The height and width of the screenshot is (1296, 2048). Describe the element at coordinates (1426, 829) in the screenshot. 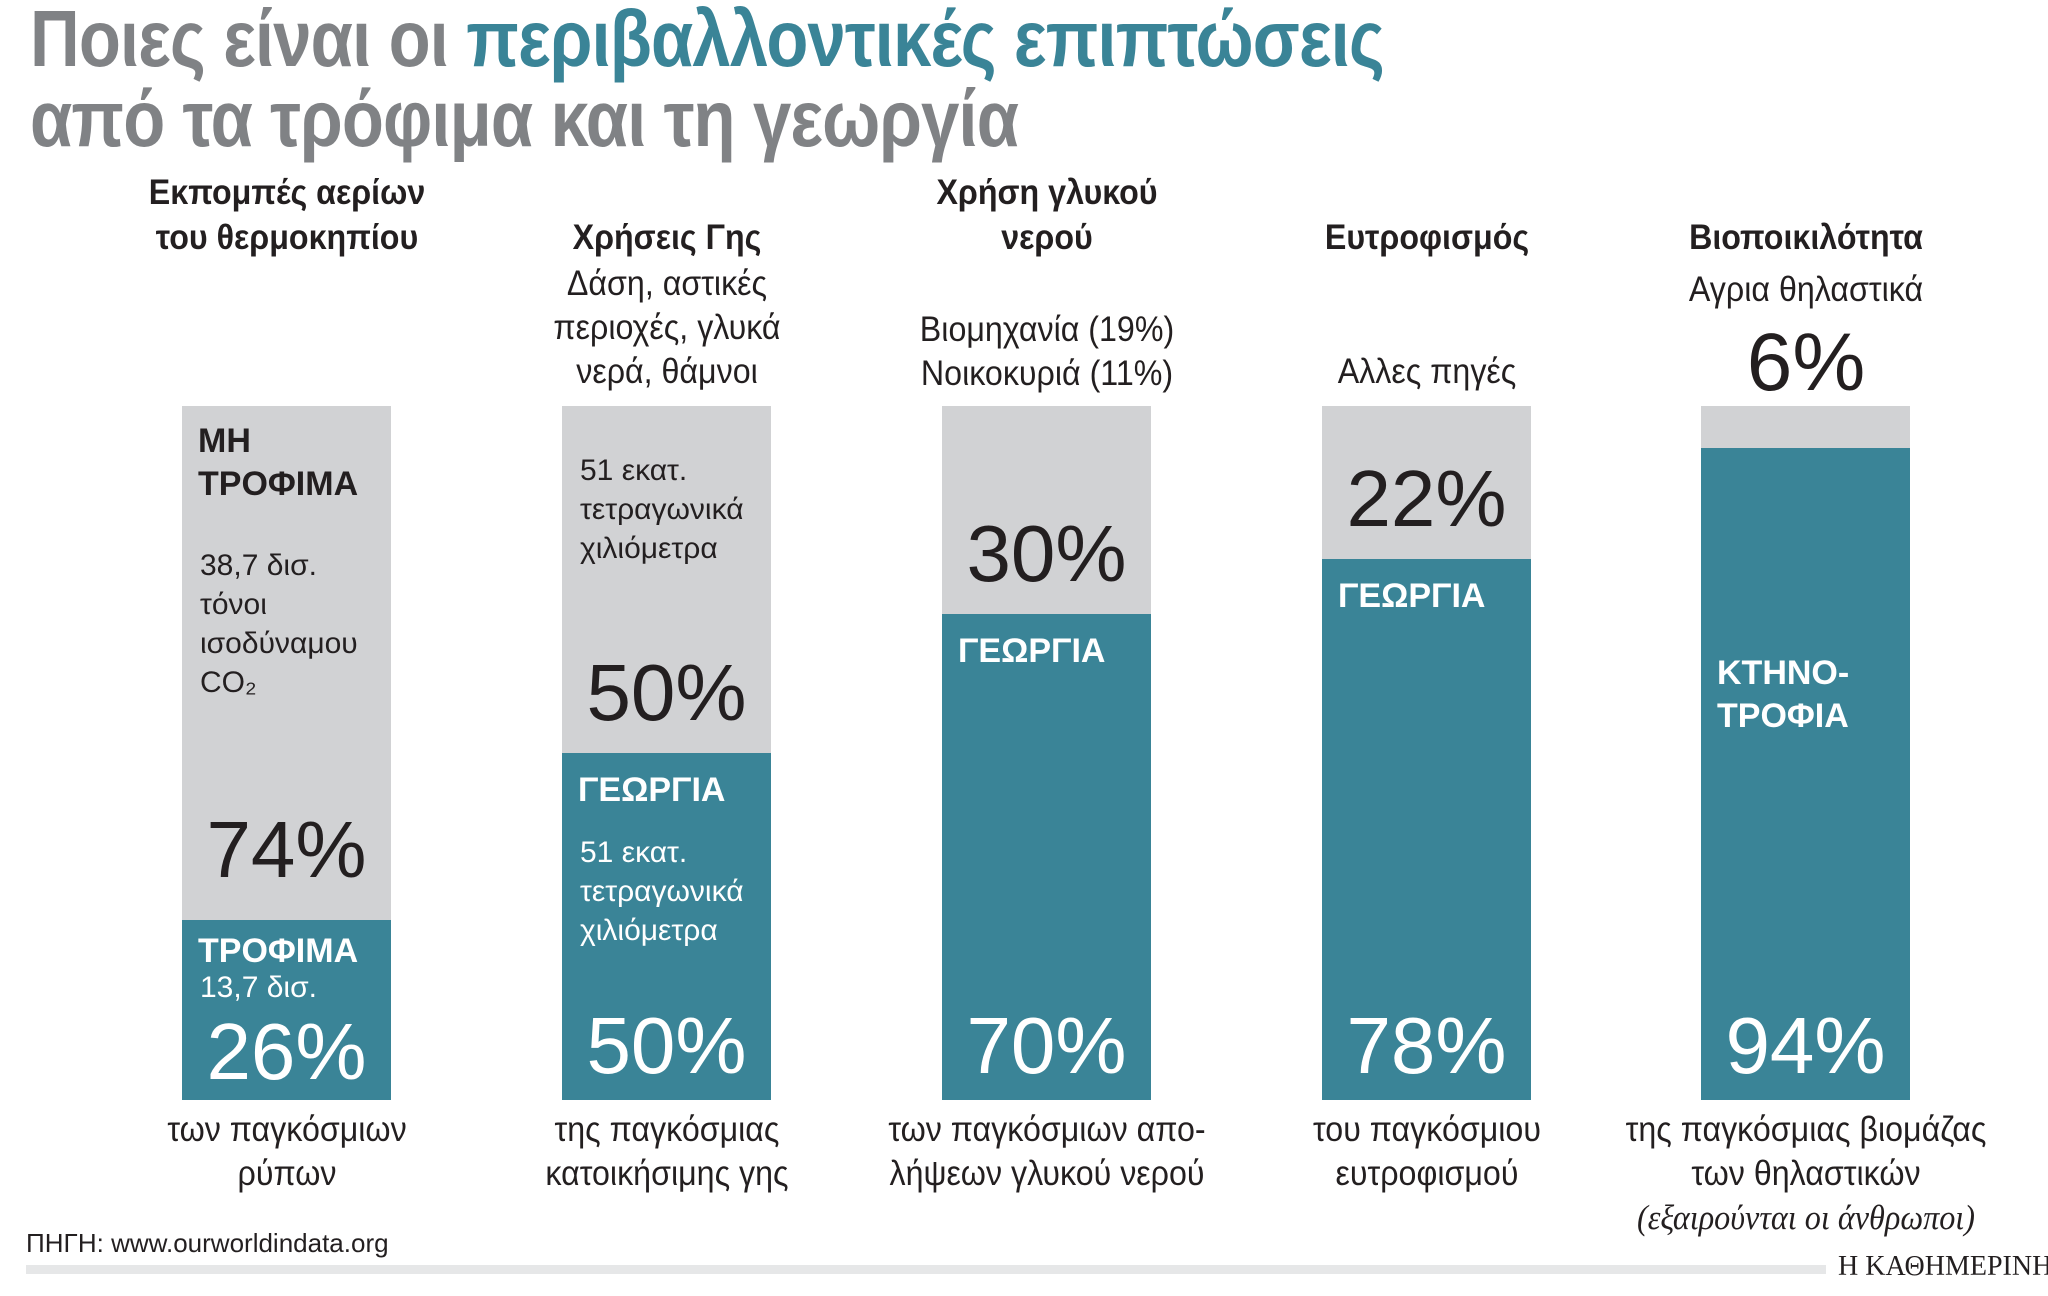

I see `bar-segment-food: ΓΕΩΡΓΙΑ 78%` at that location.